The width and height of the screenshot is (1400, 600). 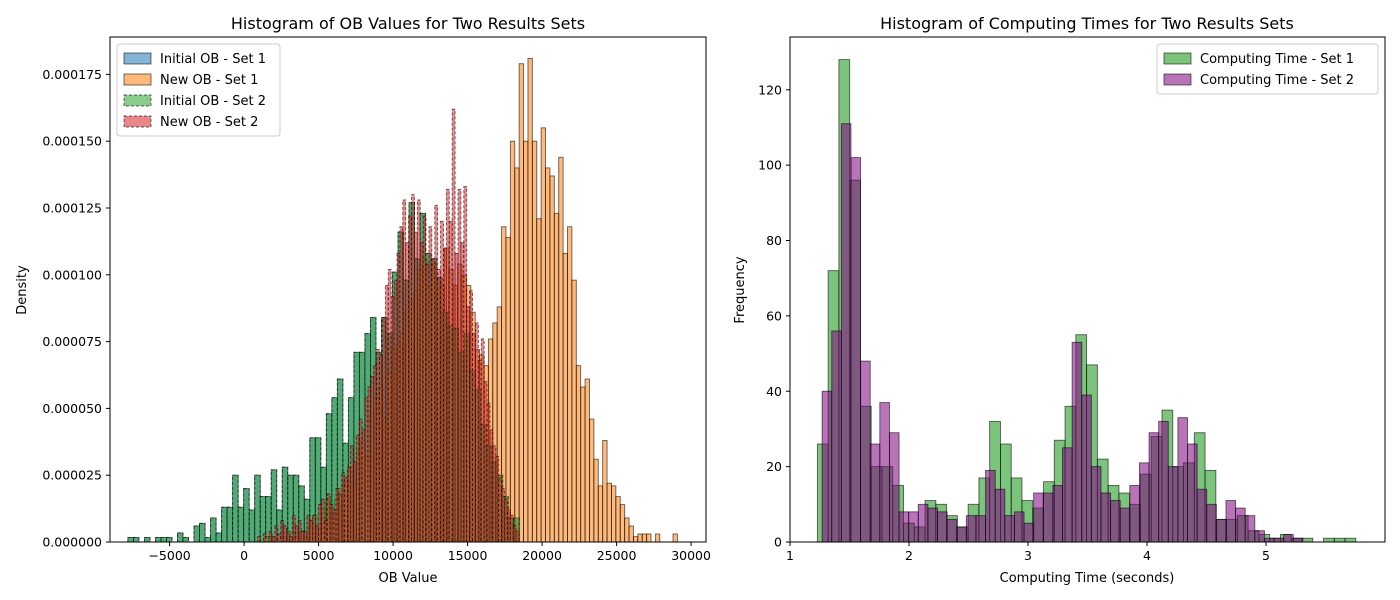 I want to click on ob-x-axis-label: OB Value, so click(x=408, y=578).